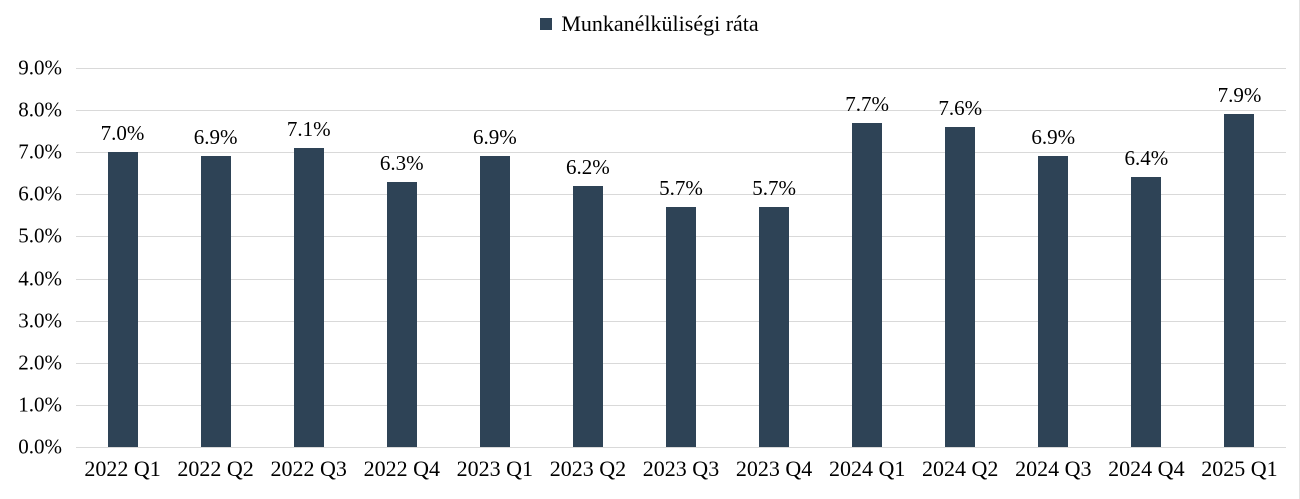 This screenshot has width=1300, height=499. What do you see at coordinates (1146, 158) in the screenshot?
I see `bar-value-label: 6.4%` at bounding box center [1146, 158].